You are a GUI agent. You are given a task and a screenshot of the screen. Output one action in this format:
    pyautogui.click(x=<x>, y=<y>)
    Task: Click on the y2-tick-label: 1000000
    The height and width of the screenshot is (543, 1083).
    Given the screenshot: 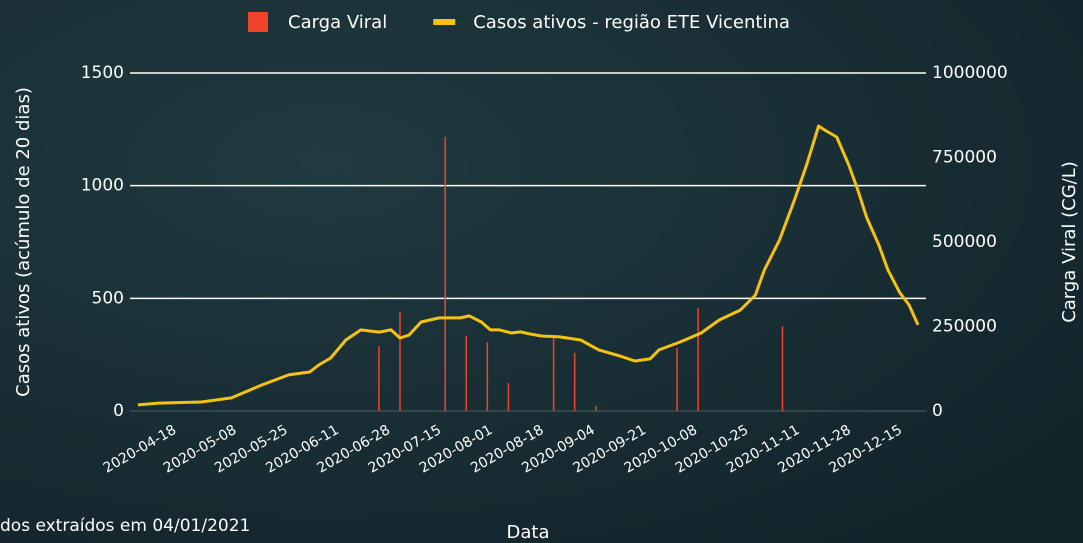 What is the action you would take?
    pyautogui.click(x=970, y=73)
    